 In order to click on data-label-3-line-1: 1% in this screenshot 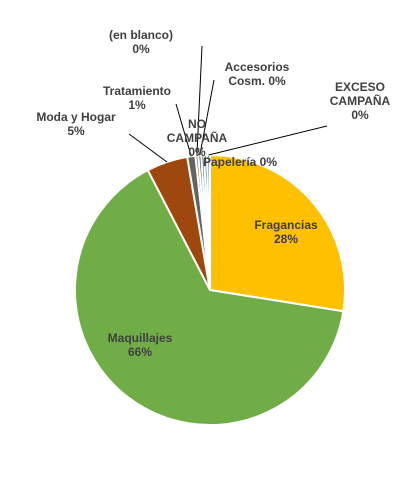, I will do `click(137, 105)`.